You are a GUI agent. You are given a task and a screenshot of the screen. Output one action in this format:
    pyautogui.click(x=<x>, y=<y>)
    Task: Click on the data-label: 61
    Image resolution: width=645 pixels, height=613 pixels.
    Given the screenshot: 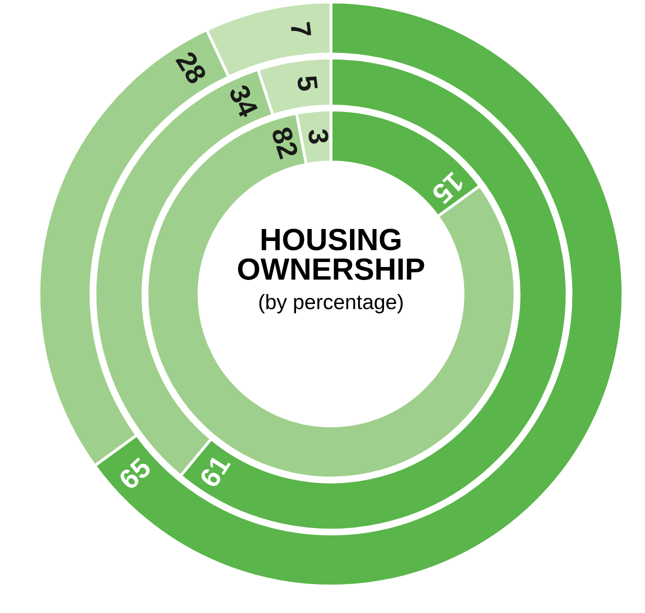 What is the action you would take?
    pyautogui.click(x=214, y=471)
    